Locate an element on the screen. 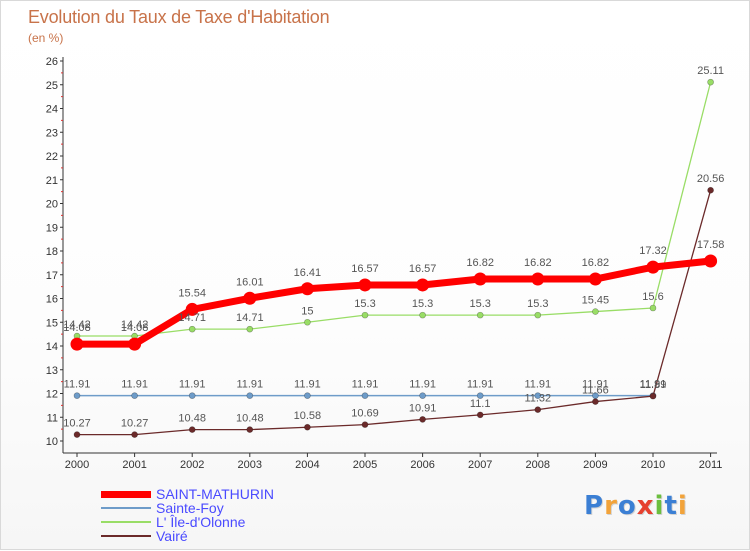  data-label: 10.69 is located at coordinates (365, 414).